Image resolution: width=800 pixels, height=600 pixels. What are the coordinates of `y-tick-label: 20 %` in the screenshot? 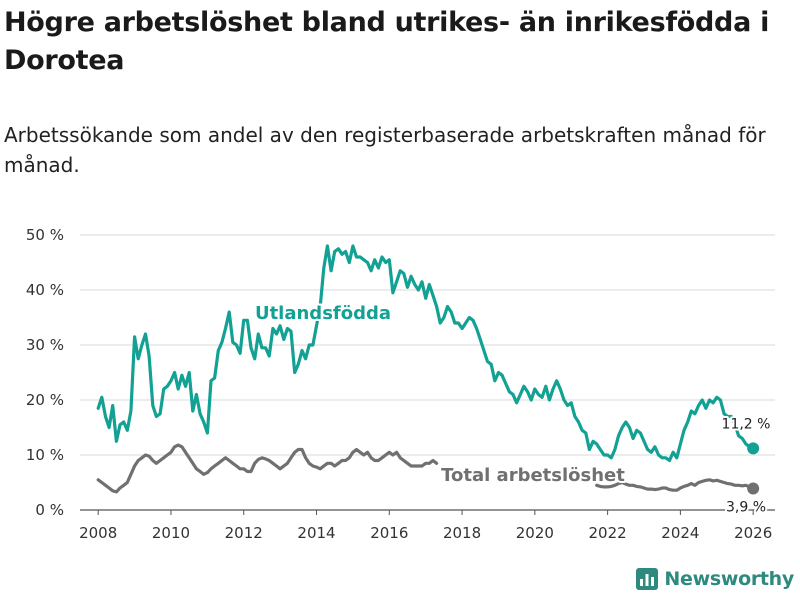 It's located at (45, 400).